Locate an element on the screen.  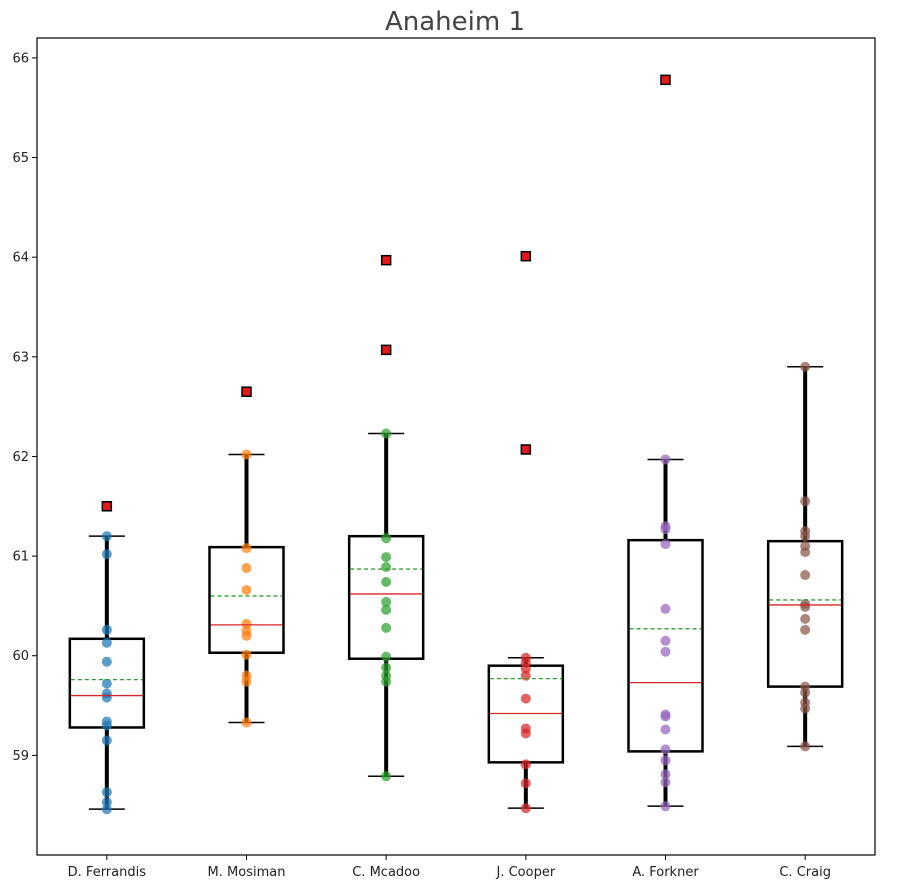
y-tick-label: 60 is located at coordinates (20, 656).